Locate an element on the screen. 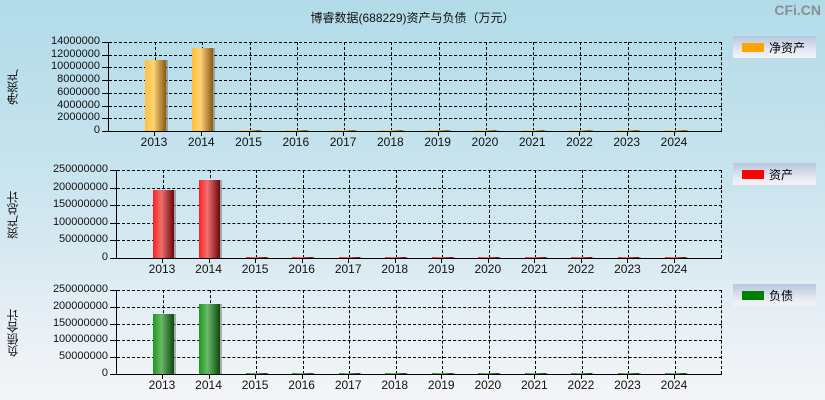 This screenshot has height=400, width=825. legend-label: 净资产 is located at coordinates (787, 48).